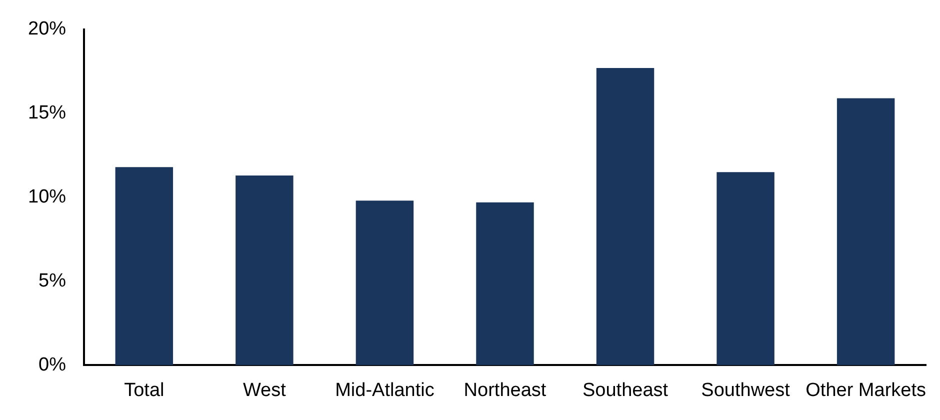 This screenshot has height=420, width=940. What do you see at coordinates (47, 197) in the screenshot?
I see `y-tick-label: 10%` at bounding box center [47, 197].